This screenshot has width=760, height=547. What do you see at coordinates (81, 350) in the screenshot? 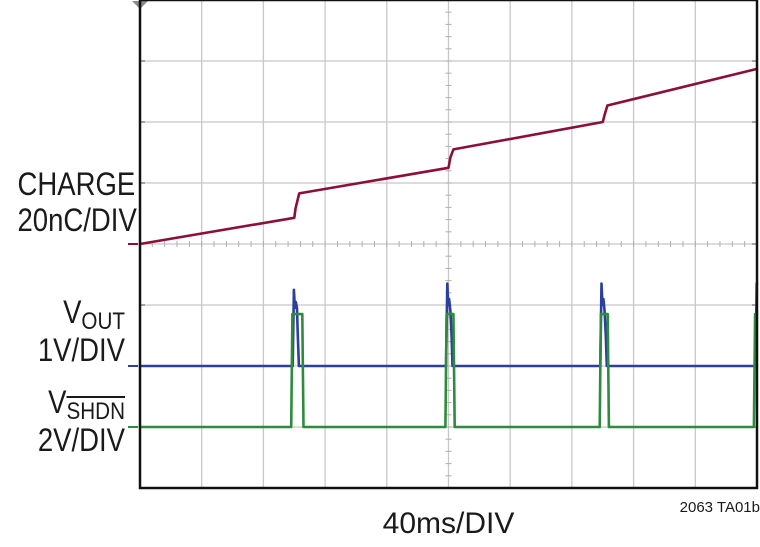
I see `vout-scale-text: 1V/DIV` at bounding box center [81, 350].